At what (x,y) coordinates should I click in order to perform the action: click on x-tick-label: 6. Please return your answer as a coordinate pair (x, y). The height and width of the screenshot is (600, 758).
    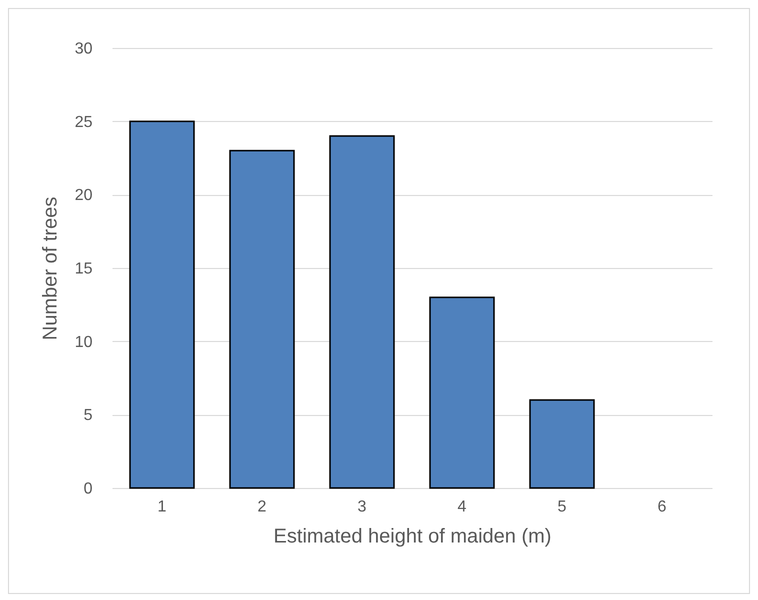
    Looking at the image, I should click on (662, 507).